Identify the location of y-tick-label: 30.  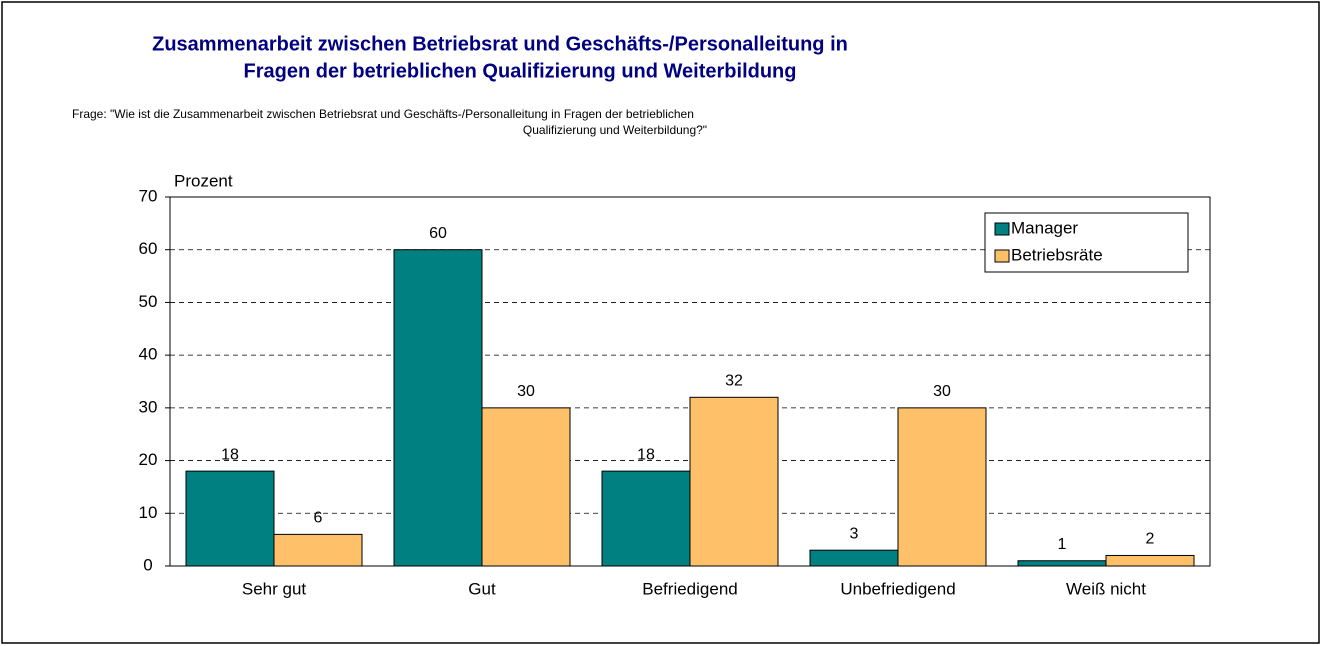
(148, 406).